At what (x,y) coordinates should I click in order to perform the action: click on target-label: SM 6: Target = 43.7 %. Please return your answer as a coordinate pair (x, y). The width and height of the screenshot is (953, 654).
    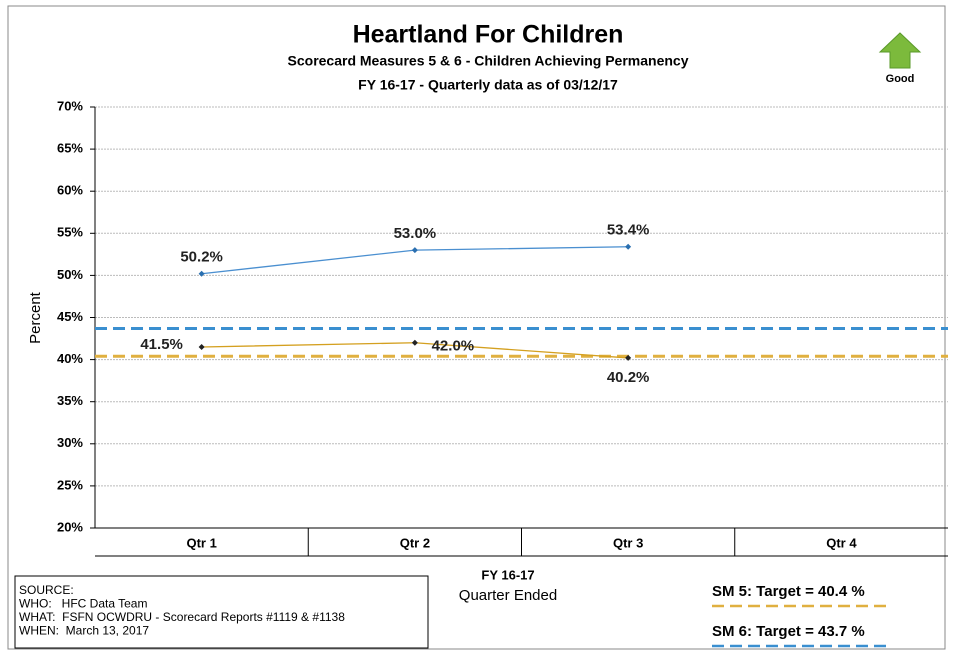
    Looking at the image, I should click on (788, 631).